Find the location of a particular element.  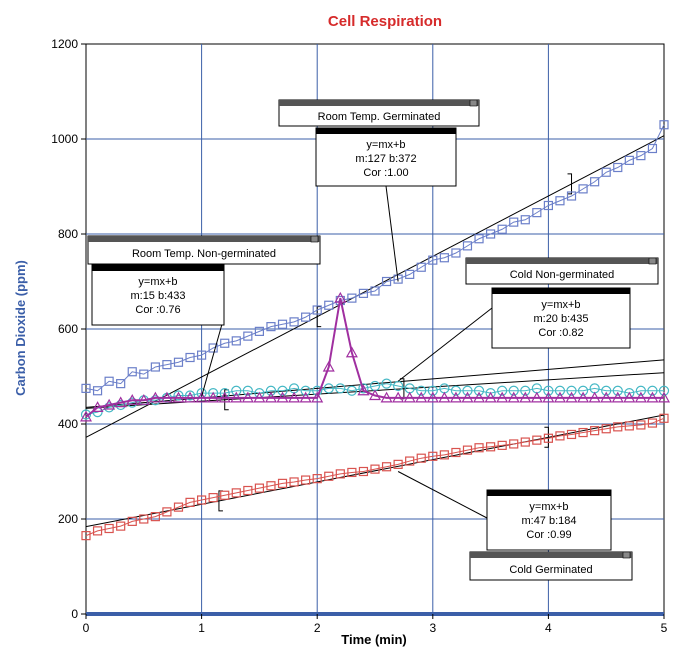

y-tick-label: 0 is located at coordinates (74, 614).